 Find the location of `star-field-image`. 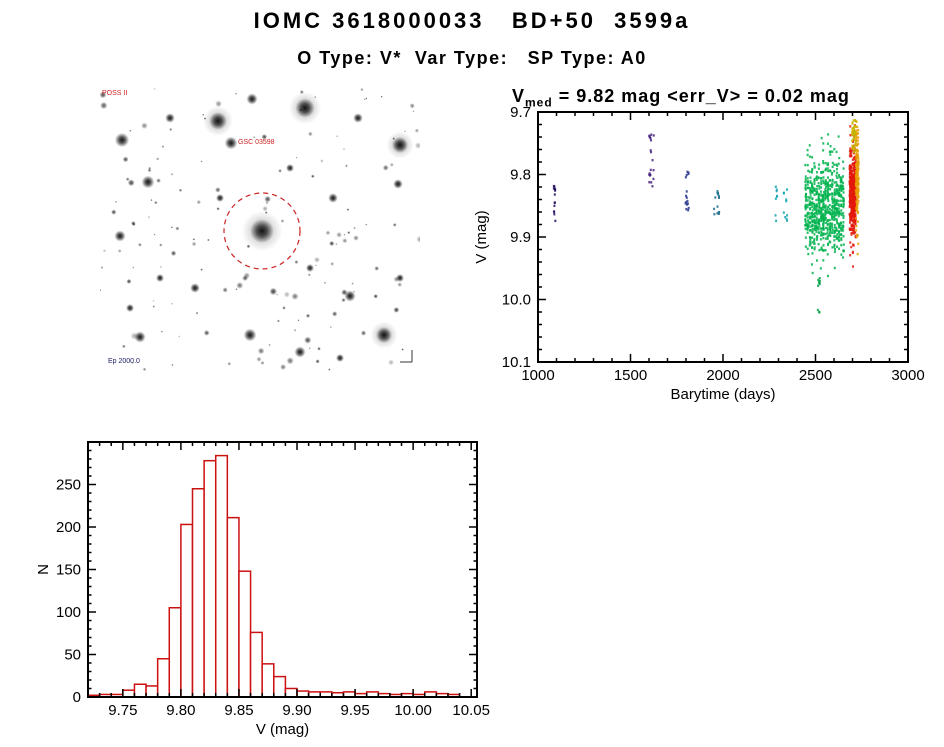

star-field-image is located at coordinates (260, 229).